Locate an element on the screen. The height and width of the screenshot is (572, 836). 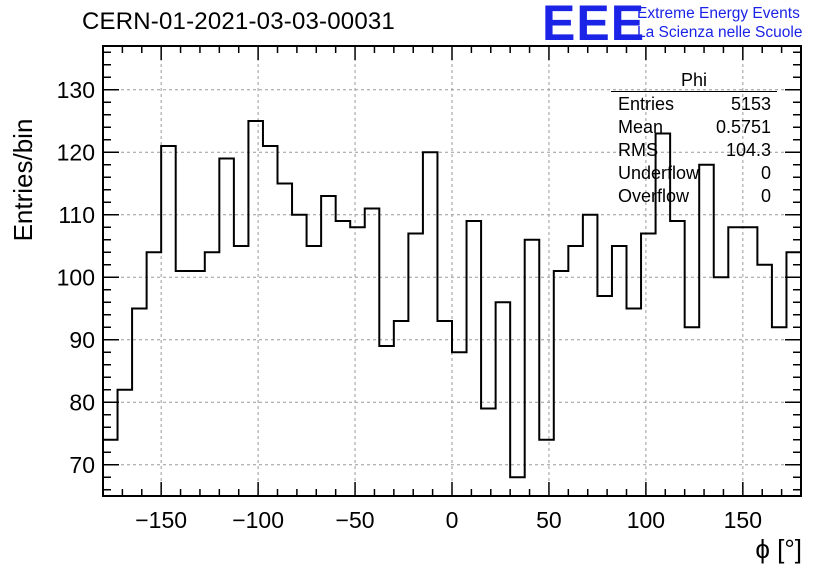
y-axis-label: Entries/bin is located at coordinates (23, 180).